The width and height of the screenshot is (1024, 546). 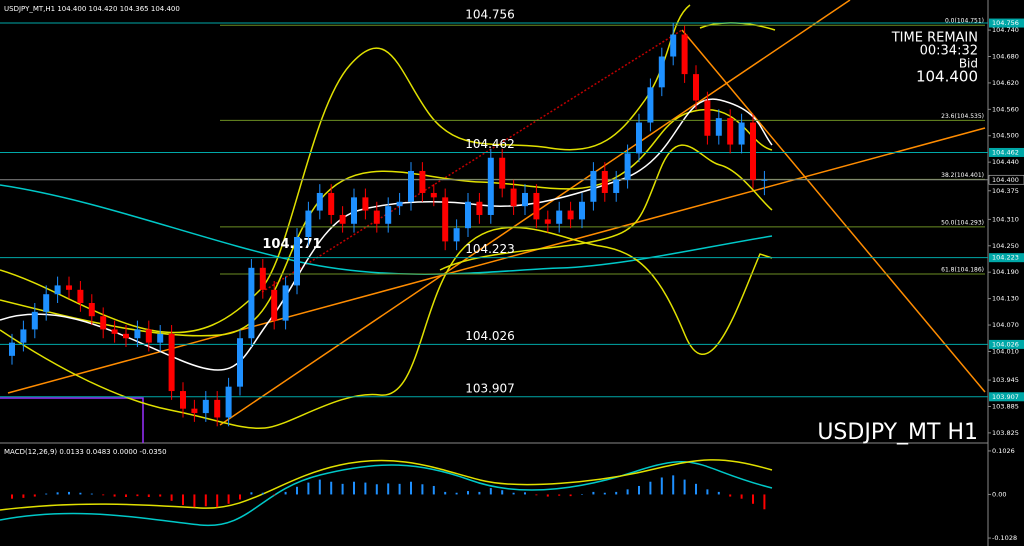 I want to click on y-tick-label: 104.740, so click(x=1005, y=30).